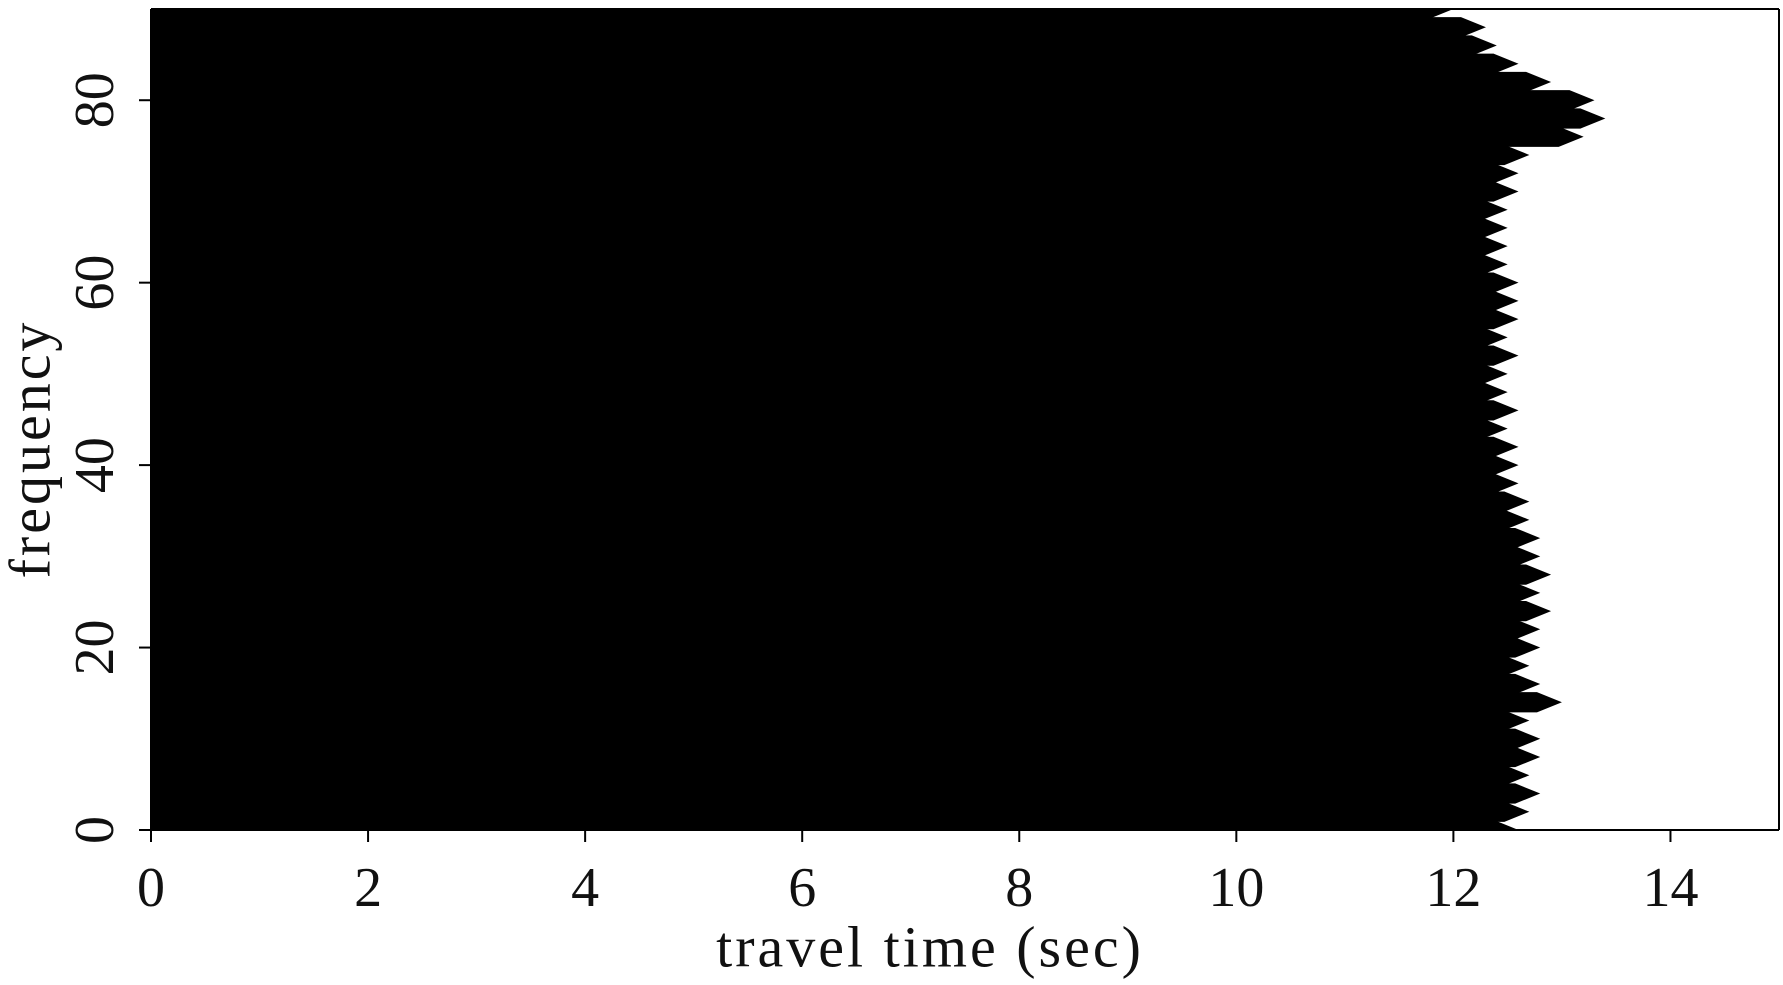 The height and width of the screenshot is (985, 1783). Describe the element at coordinates (802, 888) in the screenshot. I see `x-tick-label: 6` at that location.